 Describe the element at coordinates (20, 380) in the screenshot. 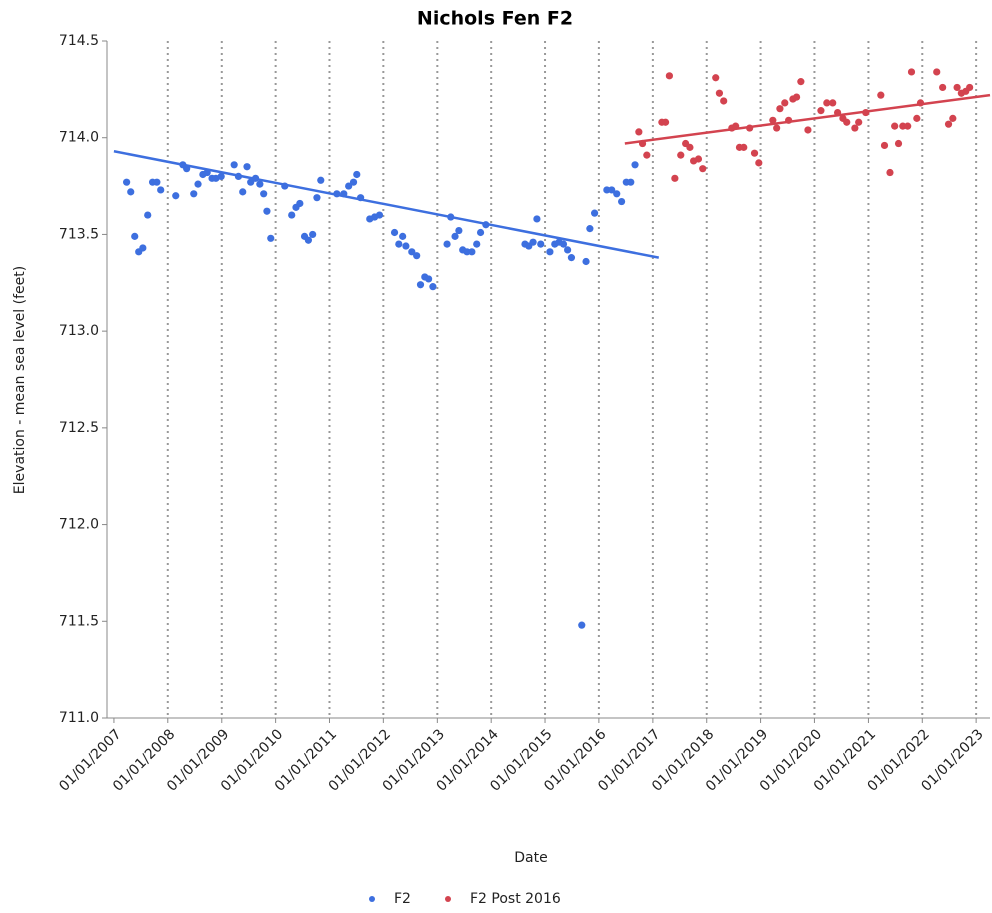

I see `y-axis-label: Elevation - mean sea level (feet)` at that location.